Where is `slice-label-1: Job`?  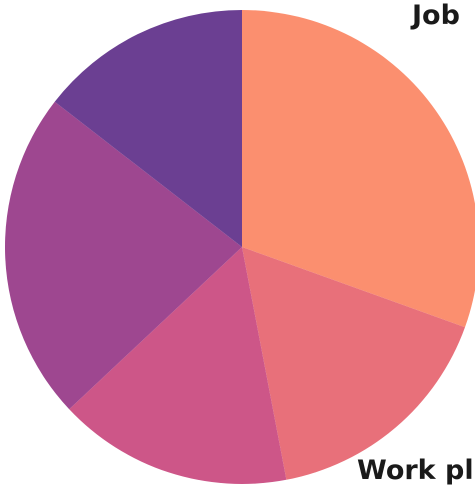
slice-label-1: Job is located at coordinates (435, 15).